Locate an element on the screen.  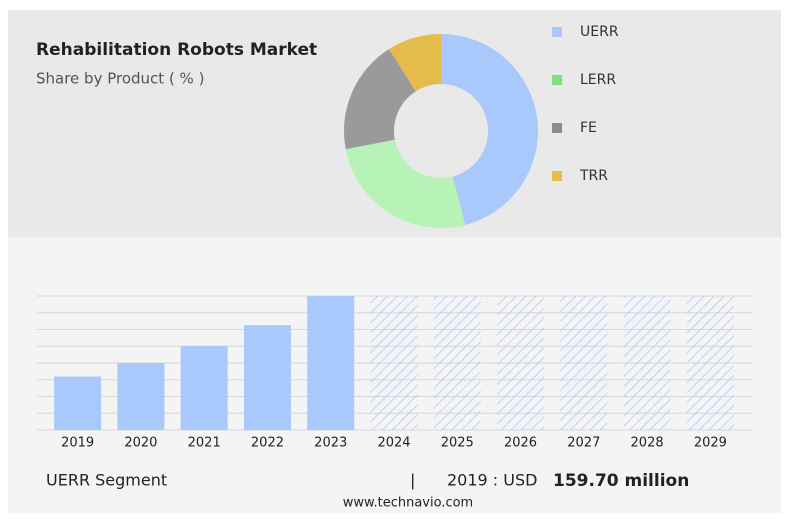
legend-label: LERR is located at coordinates (598, 80).